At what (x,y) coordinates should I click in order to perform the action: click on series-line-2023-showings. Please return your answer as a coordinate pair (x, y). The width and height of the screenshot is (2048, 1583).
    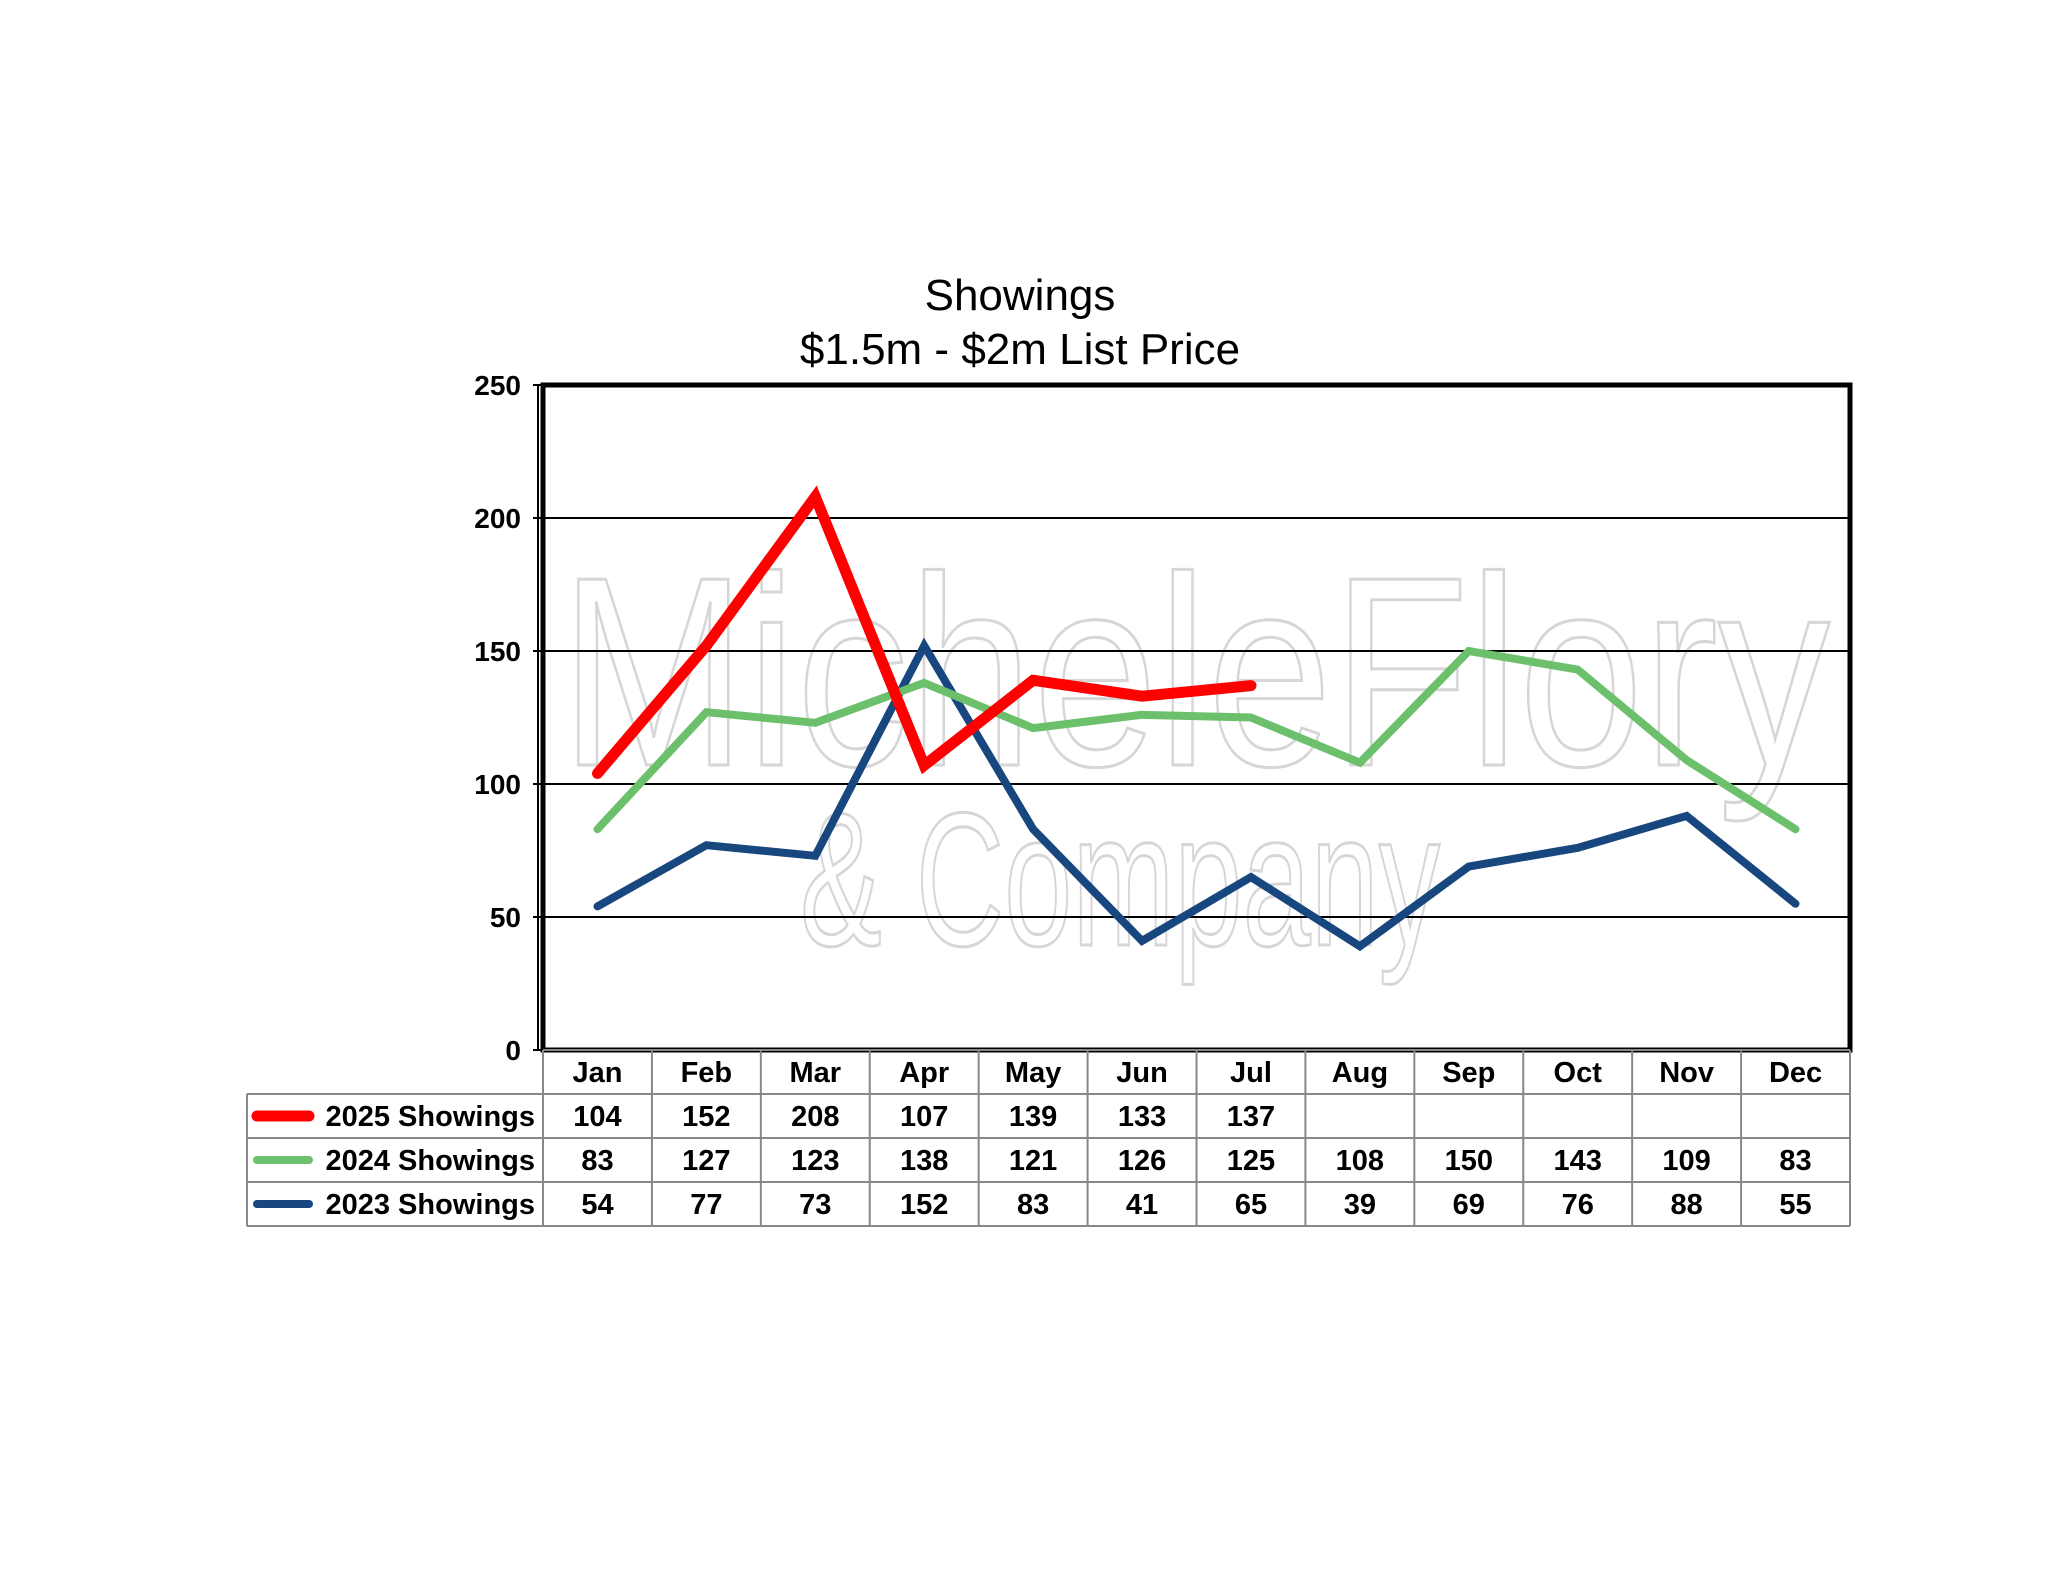
    Looking at the image, I should click on (1196, 794).